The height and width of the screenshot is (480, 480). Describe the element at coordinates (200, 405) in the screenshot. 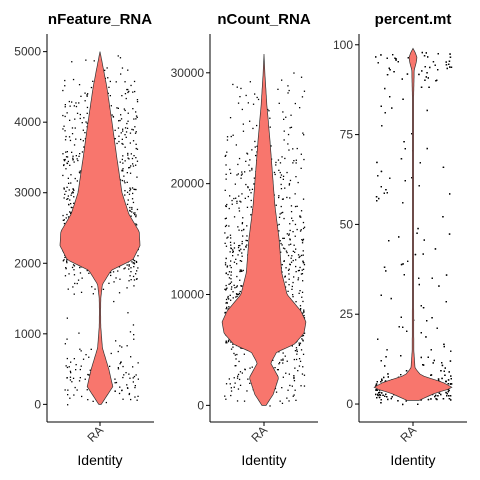

I see `y-tick-label: 0` at that location.